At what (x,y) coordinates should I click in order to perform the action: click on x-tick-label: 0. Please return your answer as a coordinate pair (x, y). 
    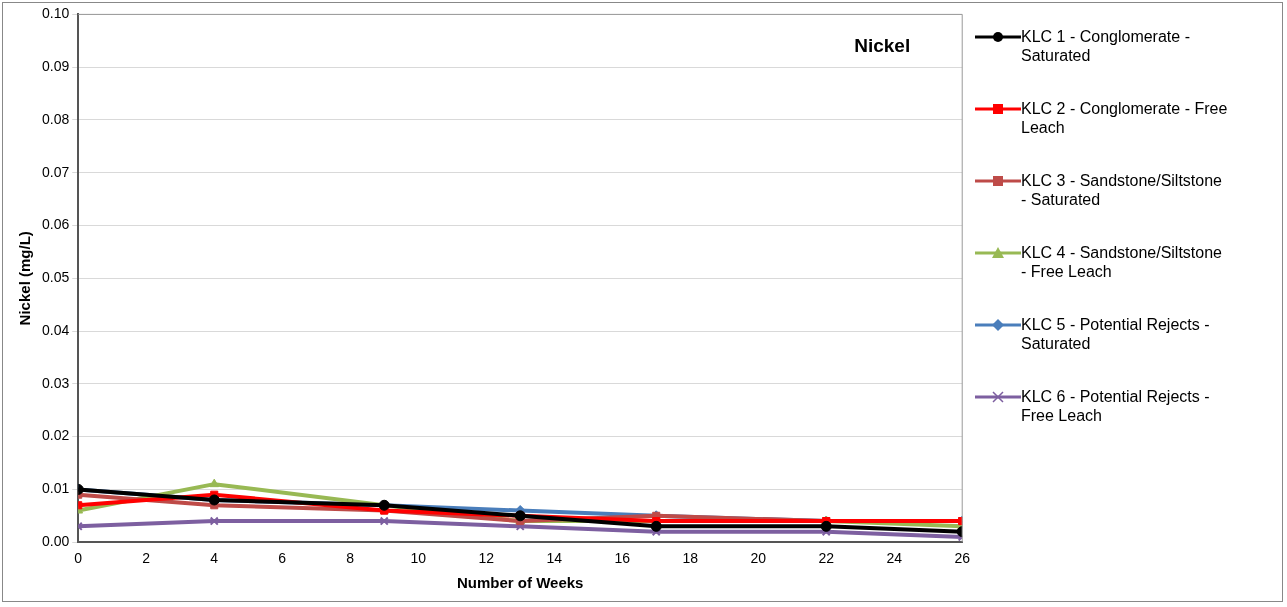
    Looking at the image, I should click on (78, 558).